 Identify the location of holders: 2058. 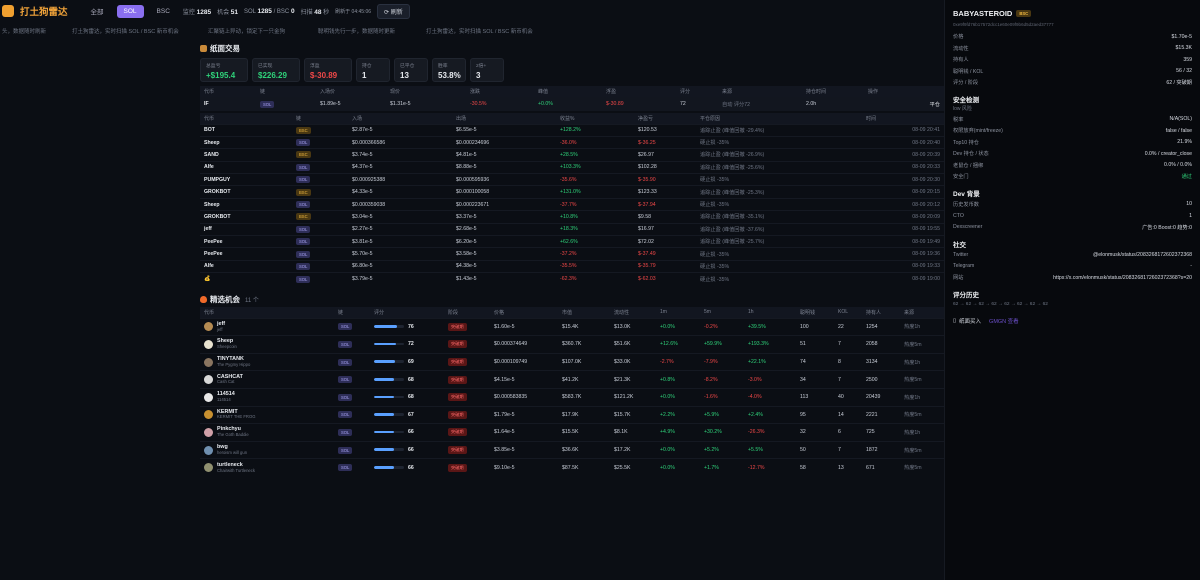
(881, 344).